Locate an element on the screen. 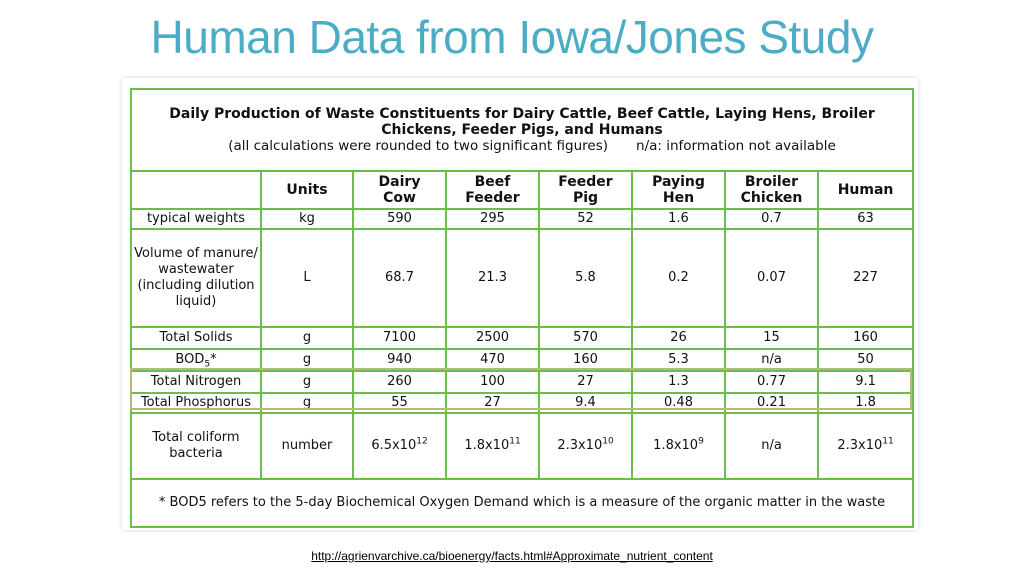 This screenshot has width=1024, height=576. row-label: Total Phosphorus is located at coordinates (196, 403).